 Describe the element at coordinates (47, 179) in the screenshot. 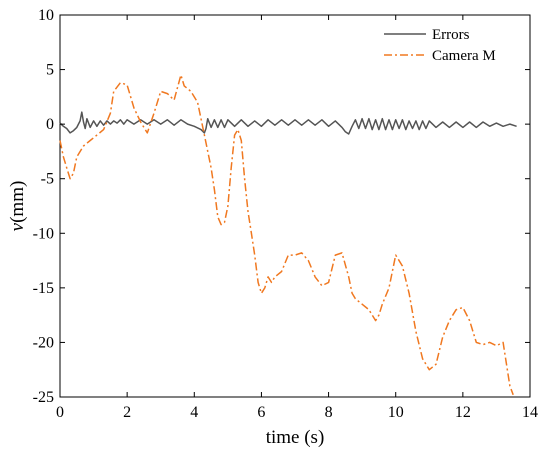

I see `y-tick-label: -5` at that location.